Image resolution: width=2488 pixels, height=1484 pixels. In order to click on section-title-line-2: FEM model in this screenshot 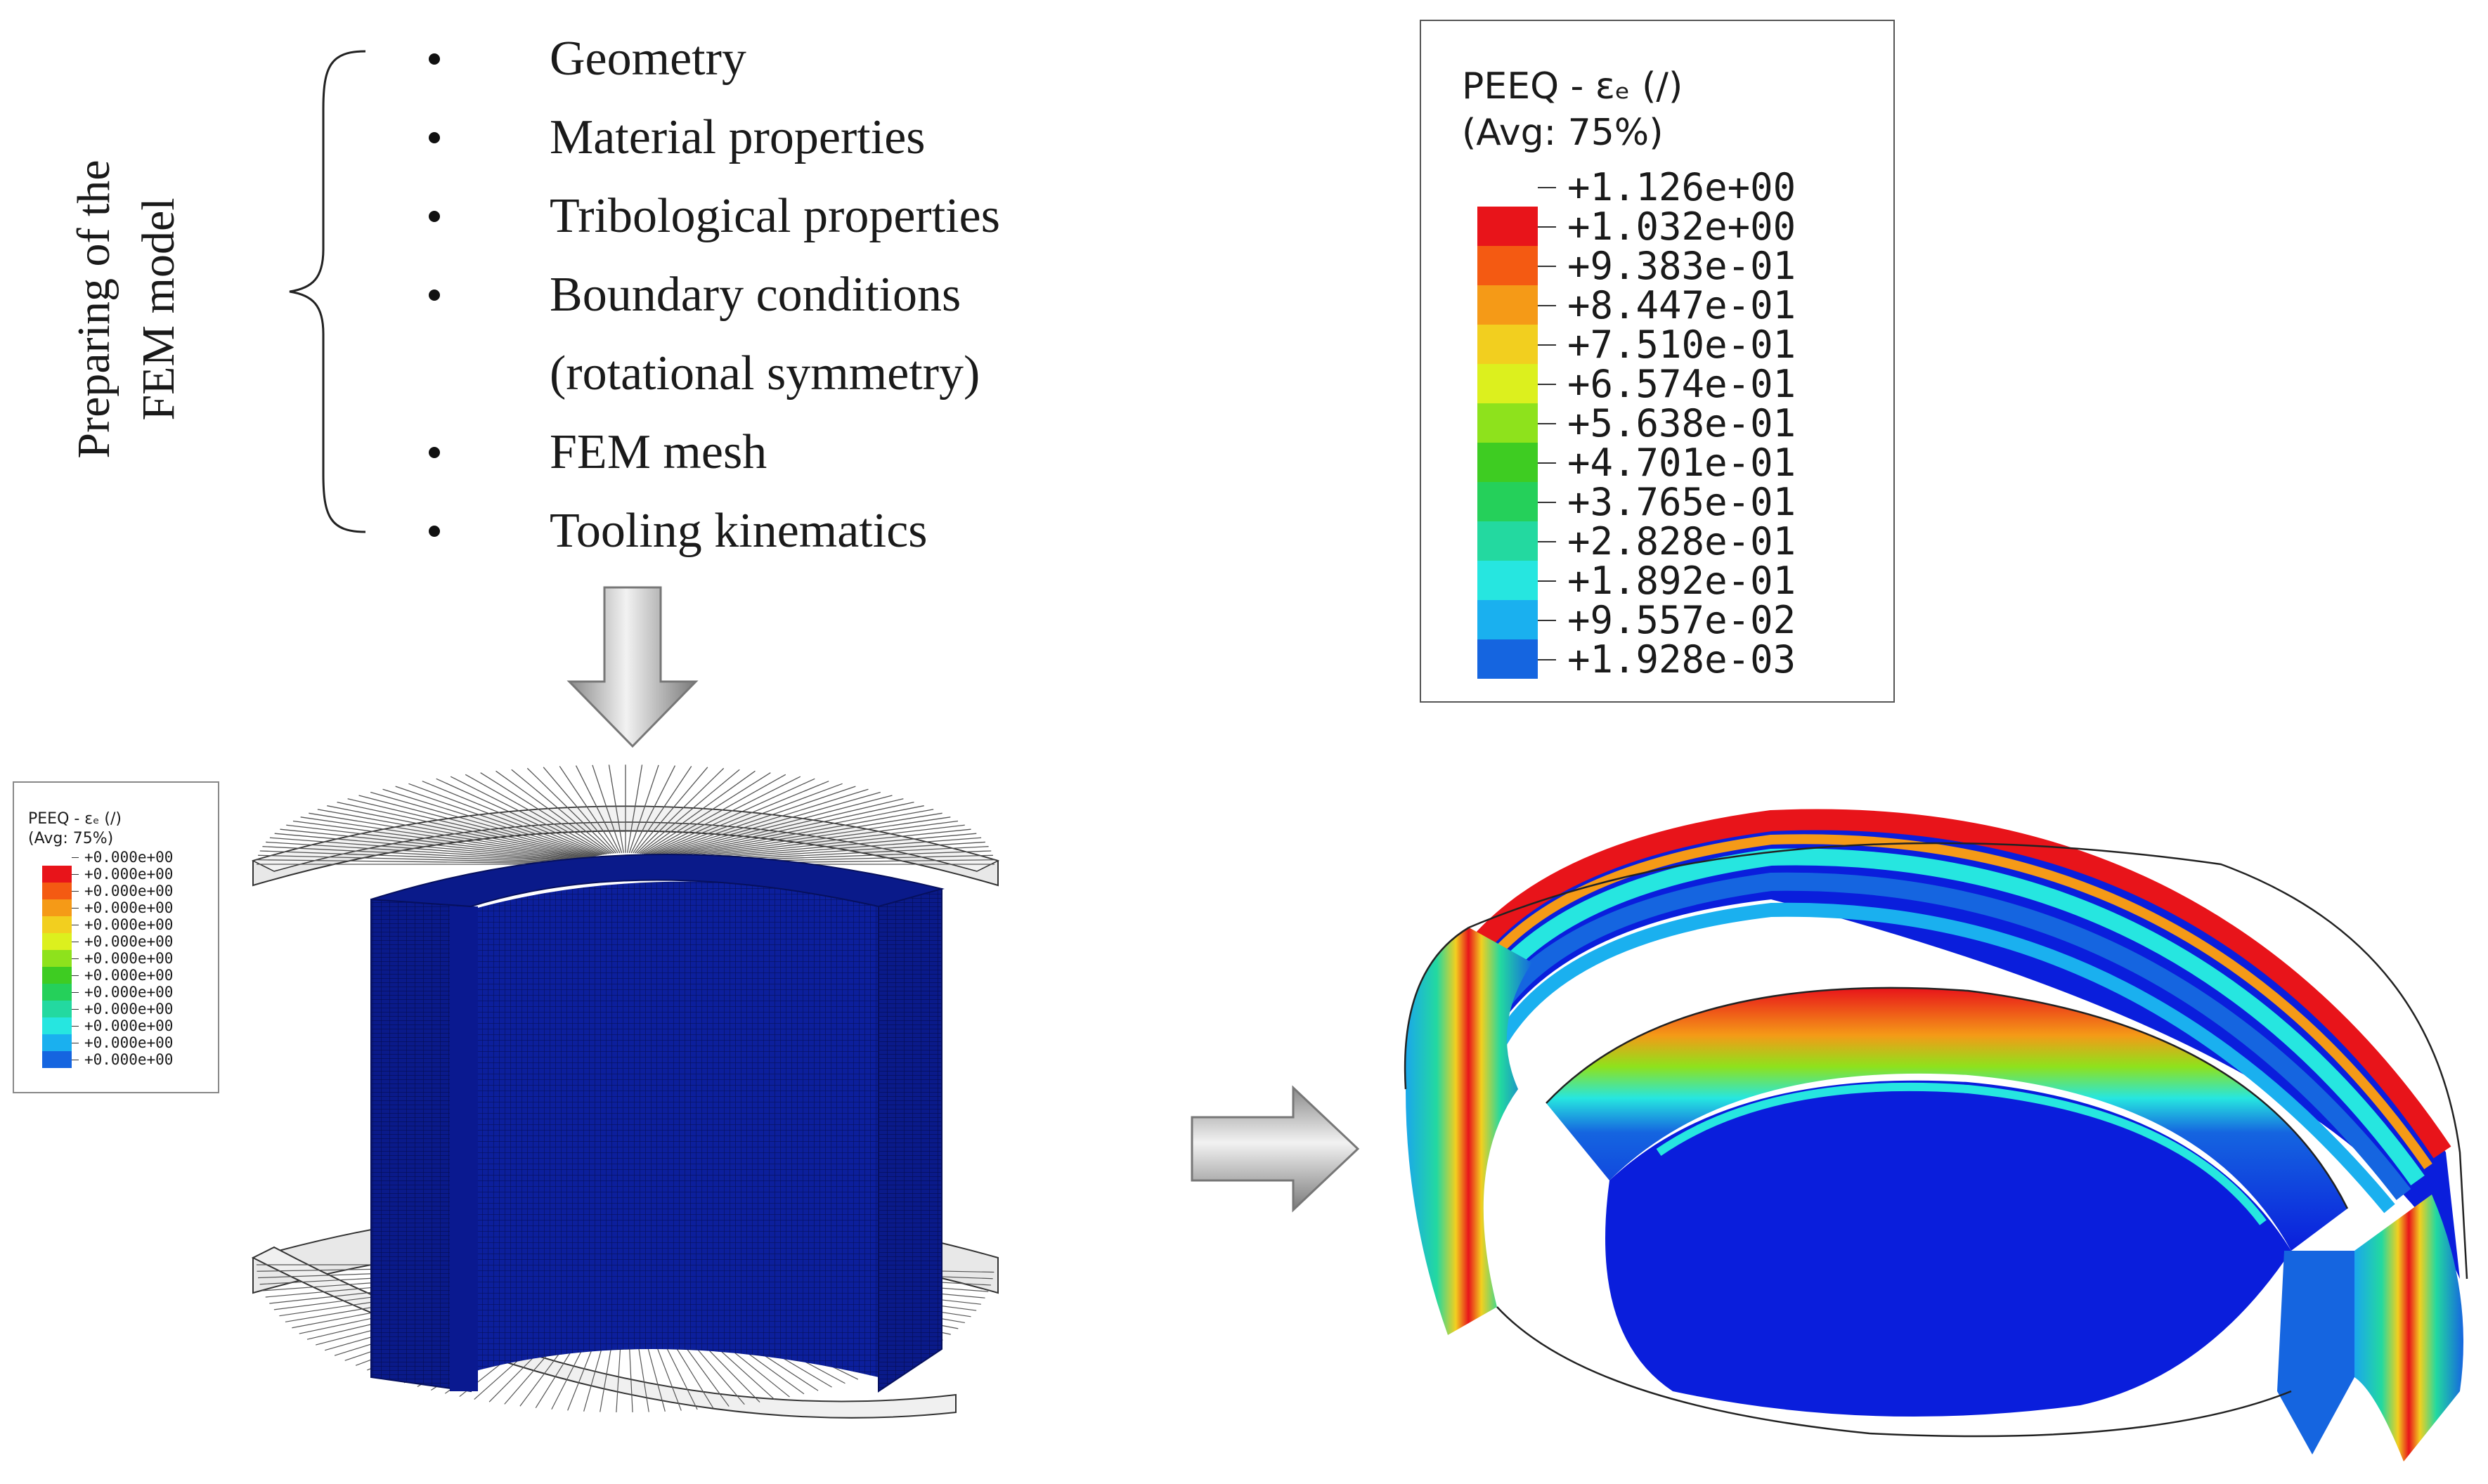, I will do `click(159, 309)`.